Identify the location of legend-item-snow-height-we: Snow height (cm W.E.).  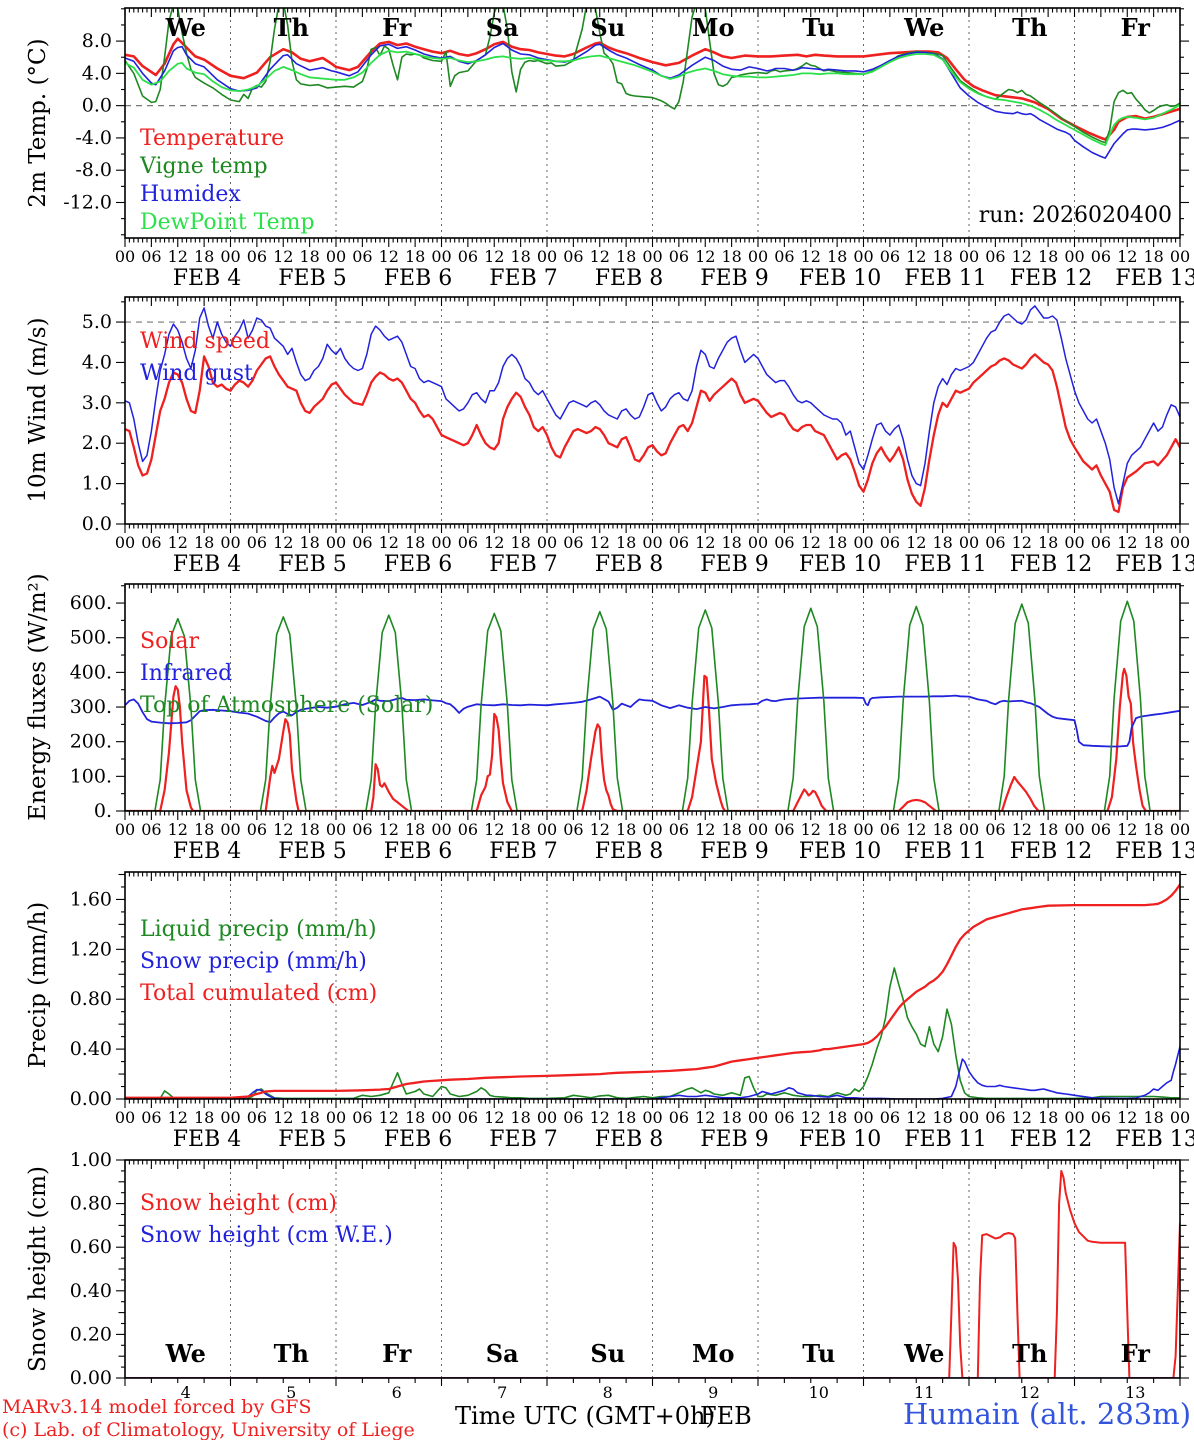
(266, 1235).